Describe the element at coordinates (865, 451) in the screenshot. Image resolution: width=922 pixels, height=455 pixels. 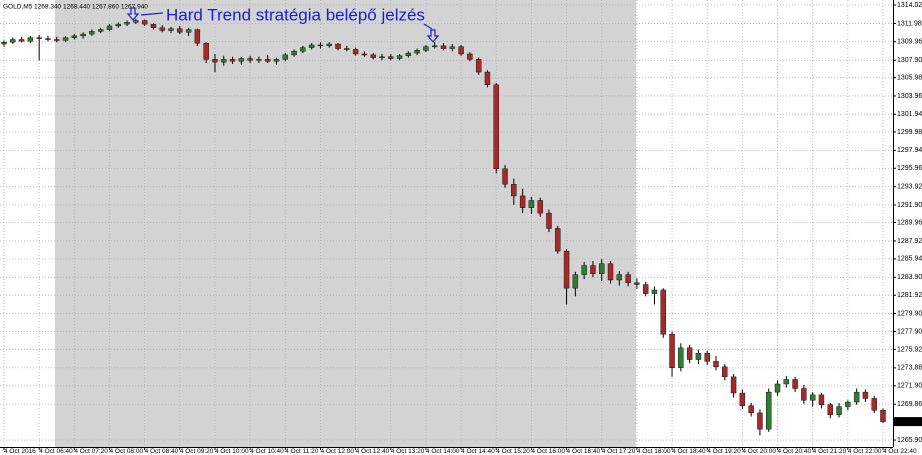
I see `x-tick-label: 4 Oct 22:00` at that location.